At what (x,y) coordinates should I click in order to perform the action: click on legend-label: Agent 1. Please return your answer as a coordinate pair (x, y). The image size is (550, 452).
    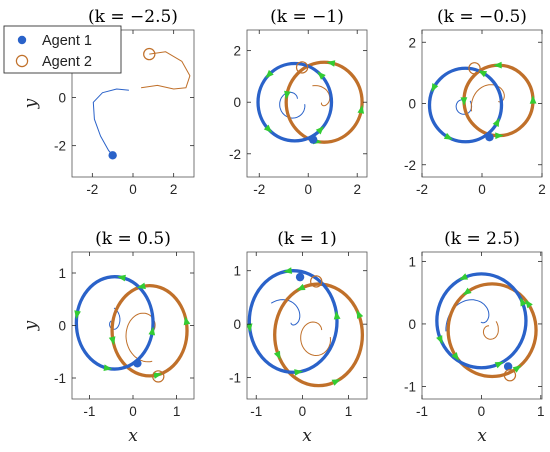
    Looking at the image, I should click on (67, 41).